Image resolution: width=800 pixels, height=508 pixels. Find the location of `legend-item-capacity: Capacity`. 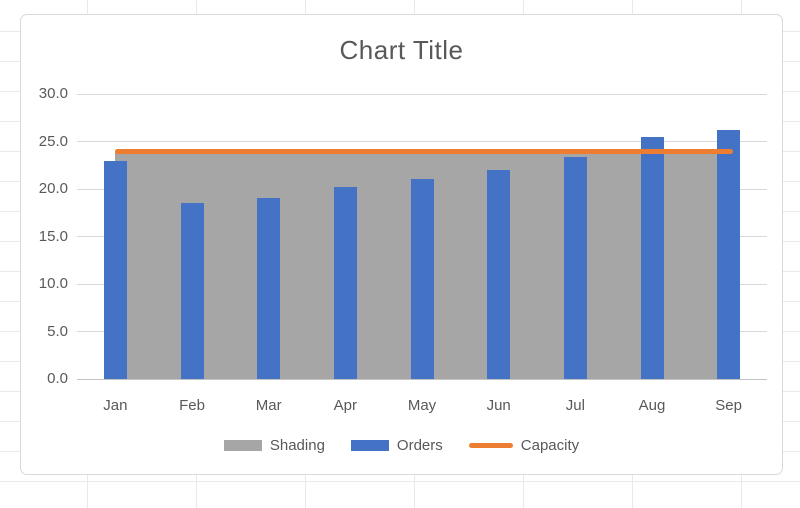

legend-item-capacity: Capacity is located at coordinates (524, 445).